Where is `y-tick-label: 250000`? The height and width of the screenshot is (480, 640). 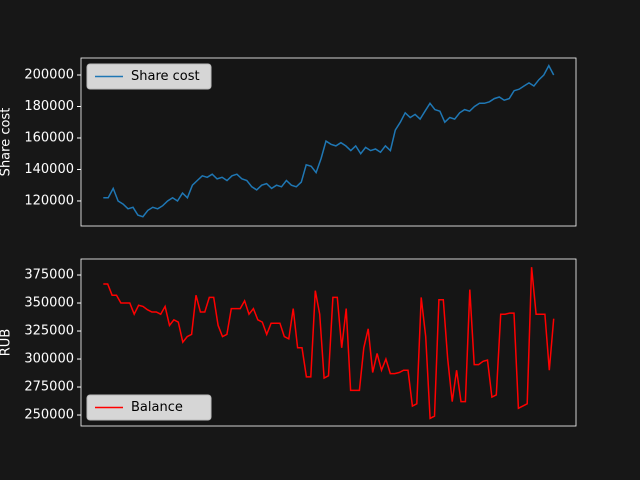
y-tick-label: 250000 is located at coordinates (49, 415).